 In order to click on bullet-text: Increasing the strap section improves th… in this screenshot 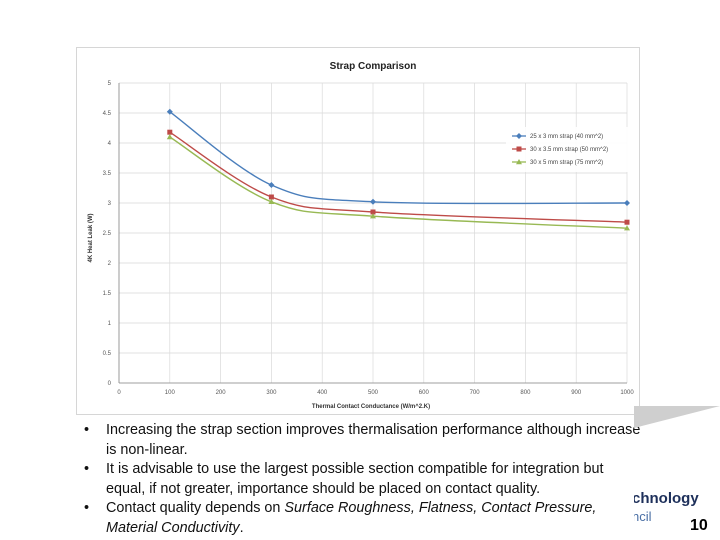, I will do `click(373, 440)`.